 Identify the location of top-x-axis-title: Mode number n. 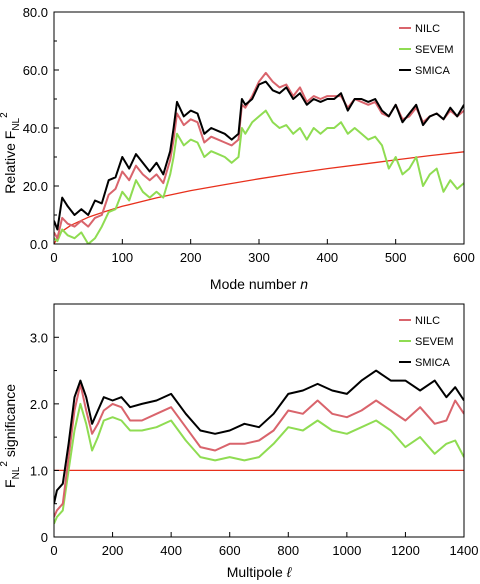
(259, 284).